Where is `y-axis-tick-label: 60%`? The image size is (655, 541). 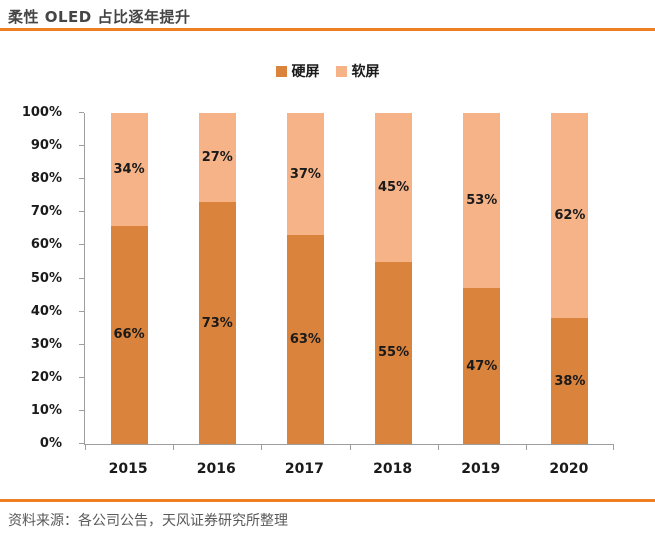
y-axis-tick-label: 60% is located at coordinates (46, 245).